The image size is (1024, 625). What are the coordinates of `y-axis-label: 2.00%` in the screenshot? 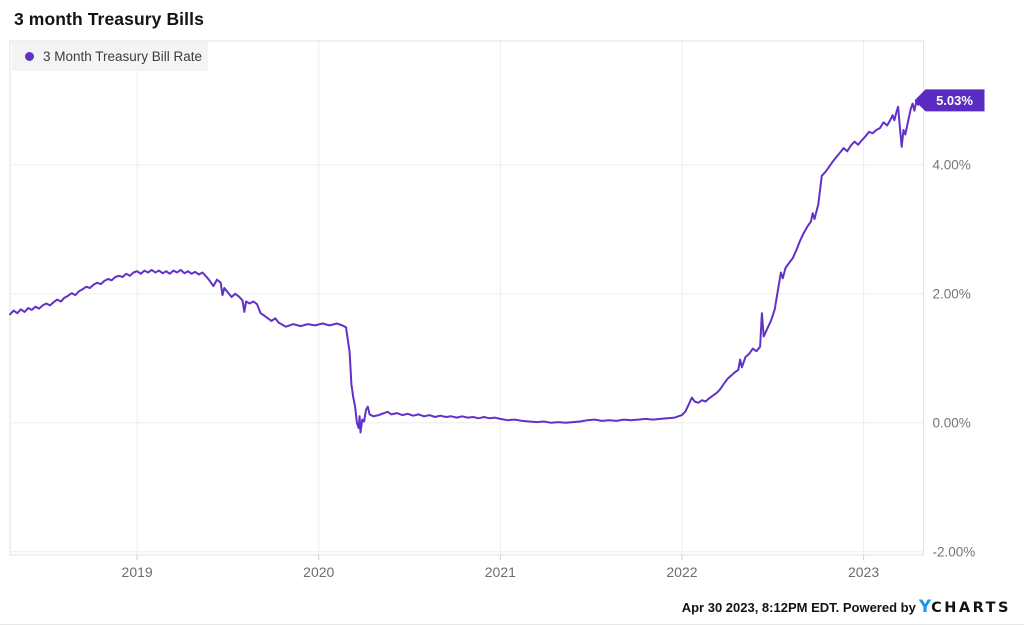 It's located at (952, 293).